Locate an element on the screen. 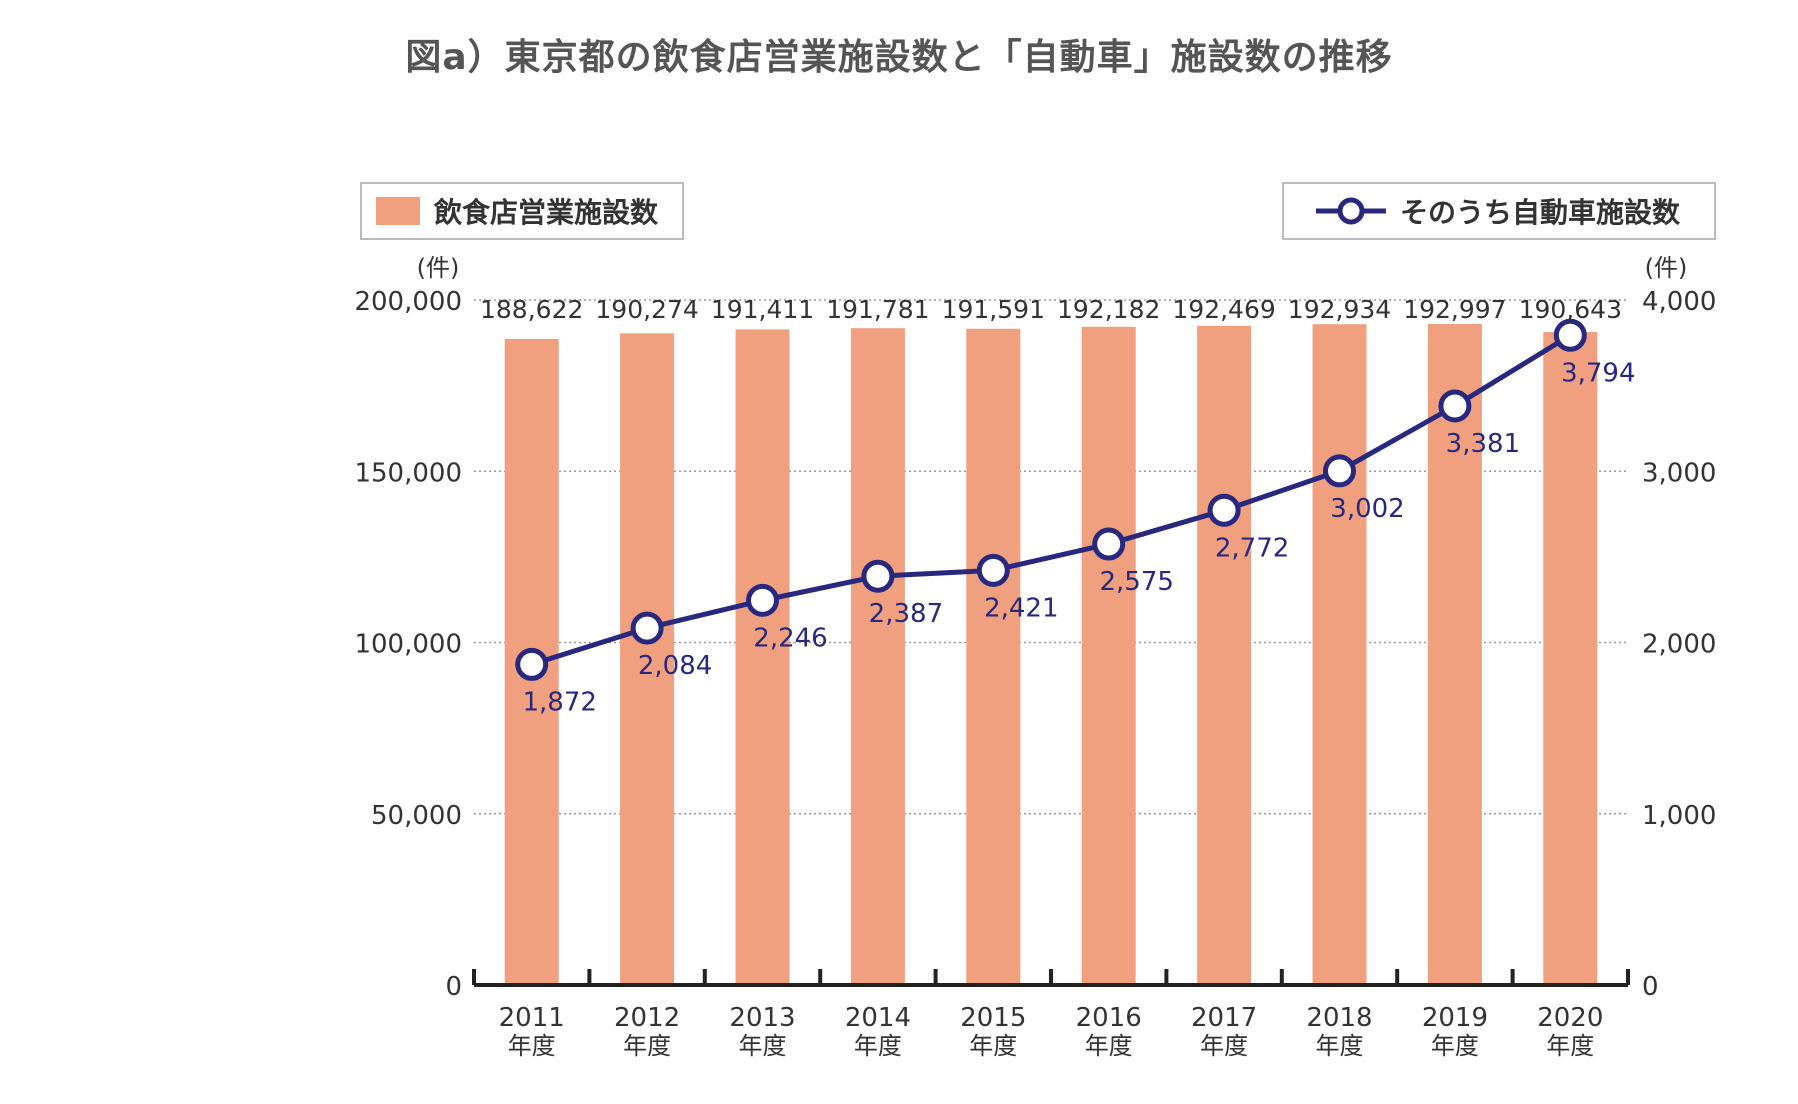  legend-line-series: そのうち自動車施設数 is located at coordinates (1499, 211).